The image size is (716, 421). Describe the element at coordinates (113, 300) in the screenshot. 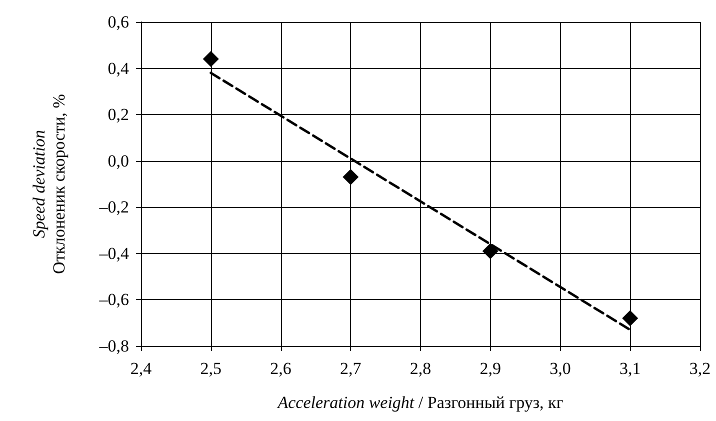

I see `y-tick-label: –0,6` at that location.